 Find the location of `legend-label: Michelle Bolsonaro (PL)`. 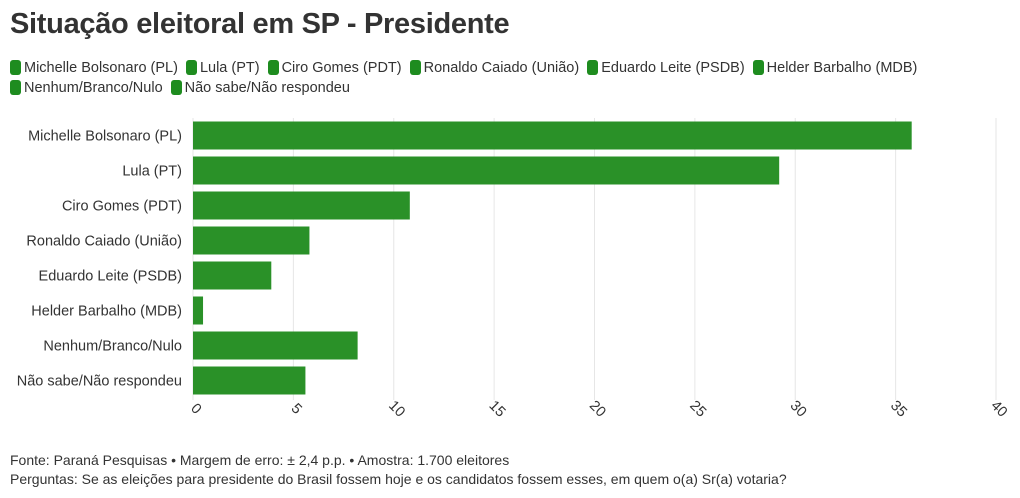

legend-label: Michelle Bolsonaro (PL) is located at coordinates (101, 67).